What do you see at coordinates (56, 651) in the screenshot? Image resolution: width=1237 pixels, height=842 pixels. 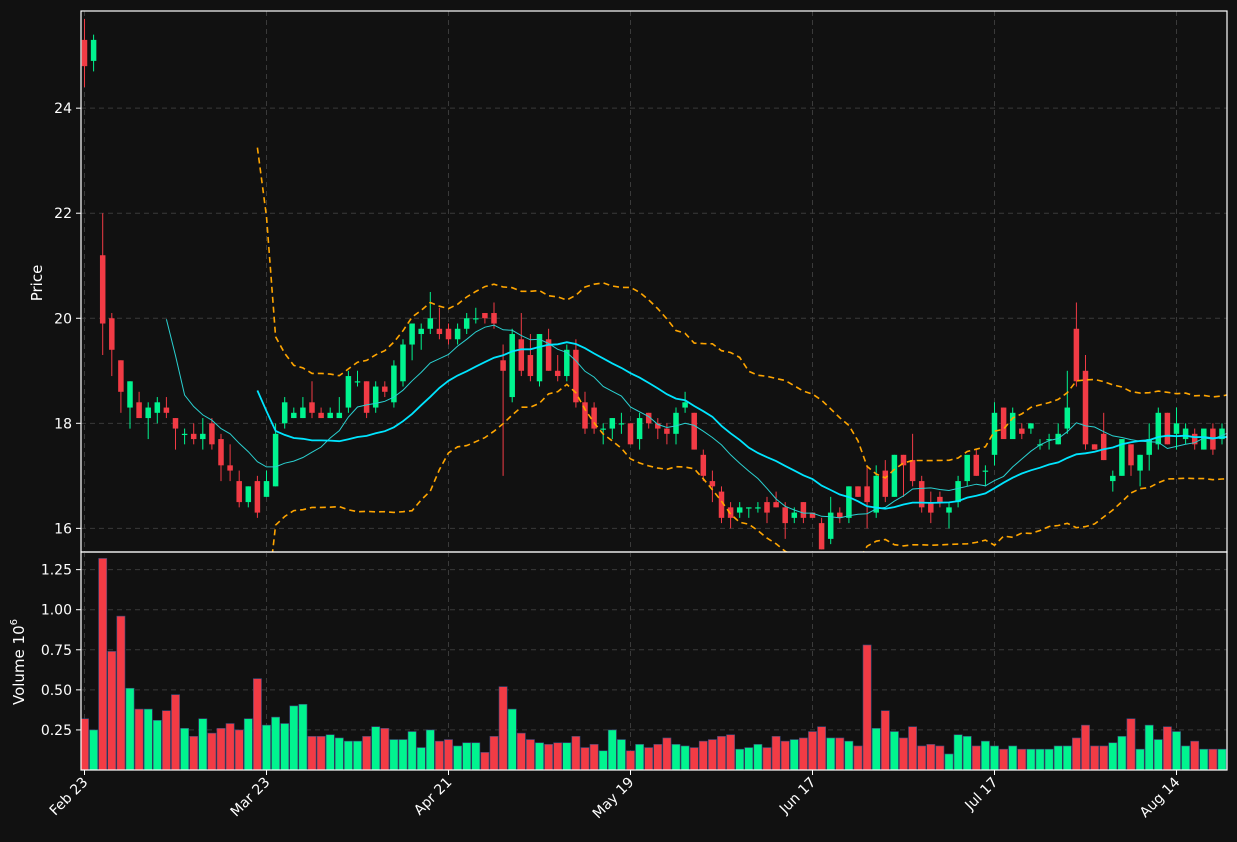 I see `volume-tick-label: 0.75` at bounding box center [56, 651].